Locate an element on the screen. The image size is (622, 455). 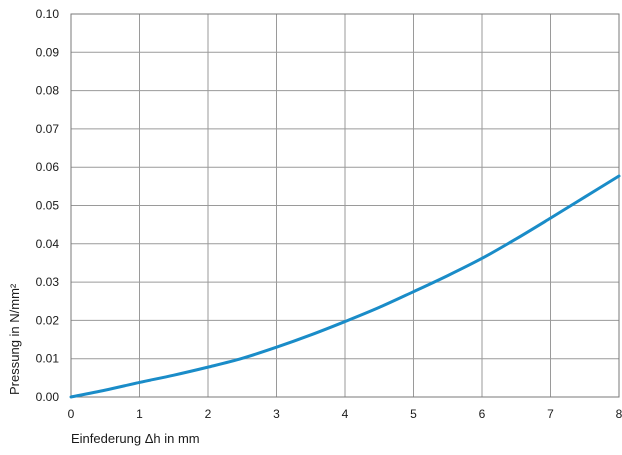
y-tick-label: 0.03 is located at coordinates (48, 282).